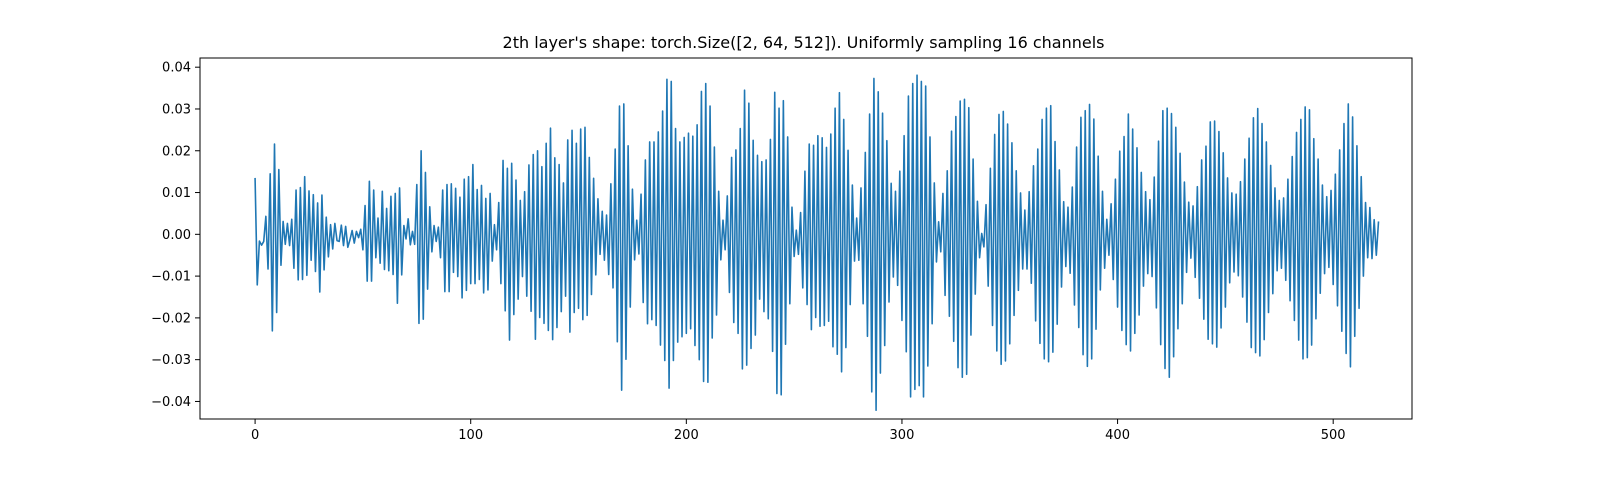 The image size is (1600, 480). What do you see at coordinates (1333, 435) in the screenshot?
I see `x-tick-label: 500` at bounding box center [1333, 435].